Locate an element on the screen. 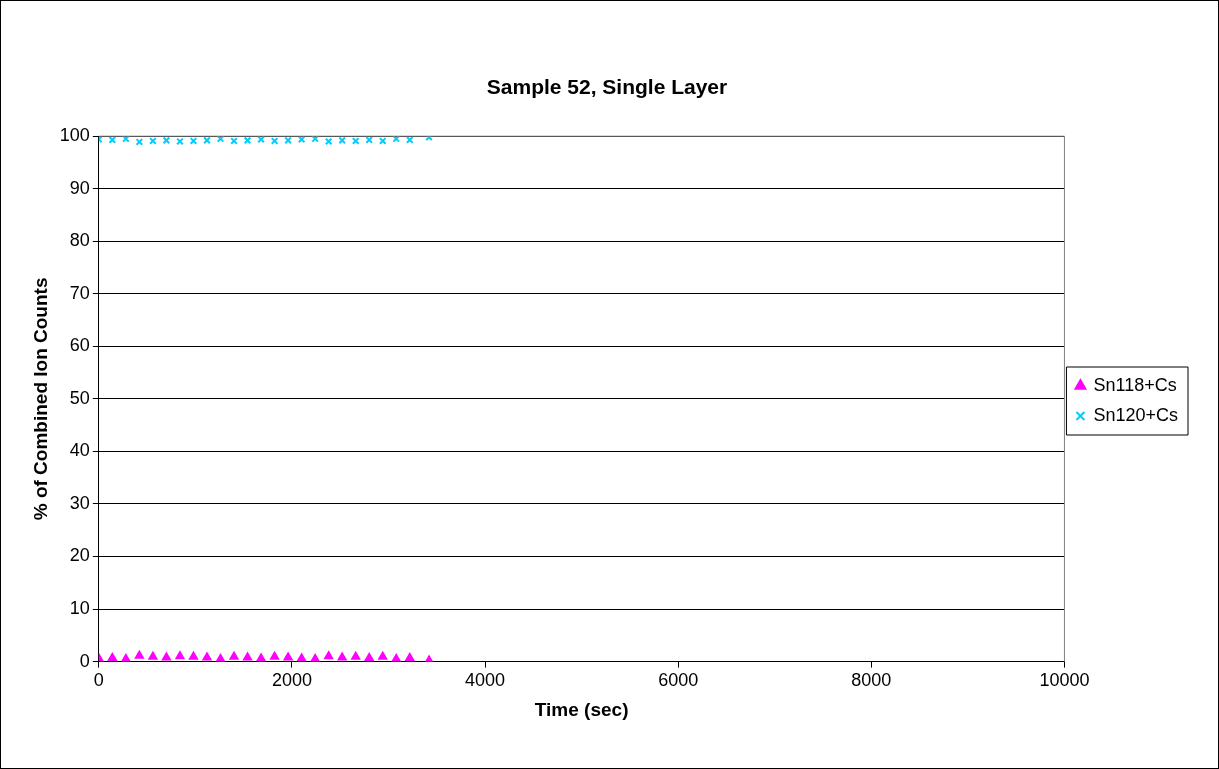 This screenshot has width=1219, height=769. x-tick-label: 10000 is located at coordinates (1064, 680).